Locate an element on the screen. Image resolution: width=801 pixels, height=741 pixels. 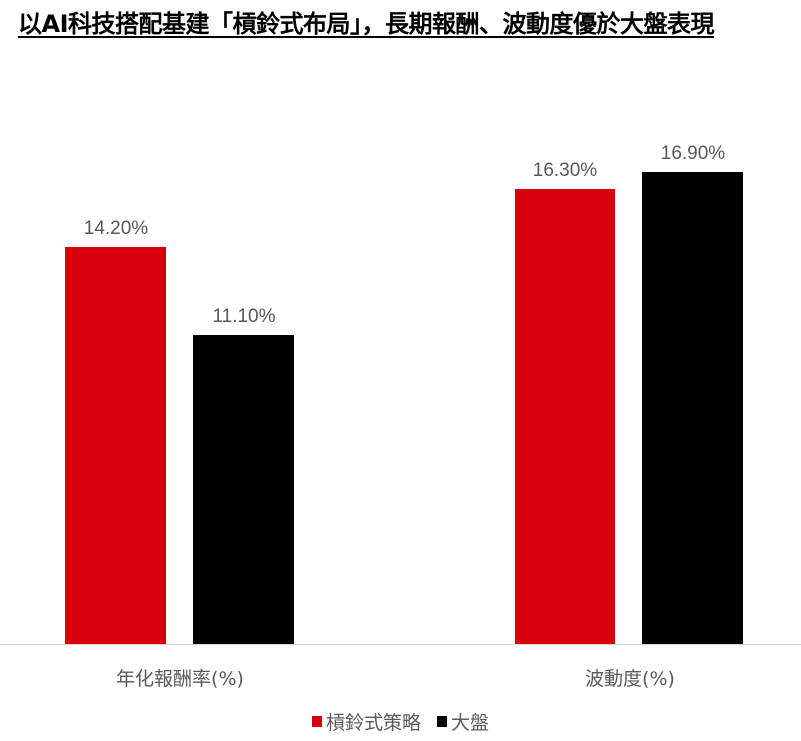
bar-strategy-volatility is located at coordinates (565, 416).